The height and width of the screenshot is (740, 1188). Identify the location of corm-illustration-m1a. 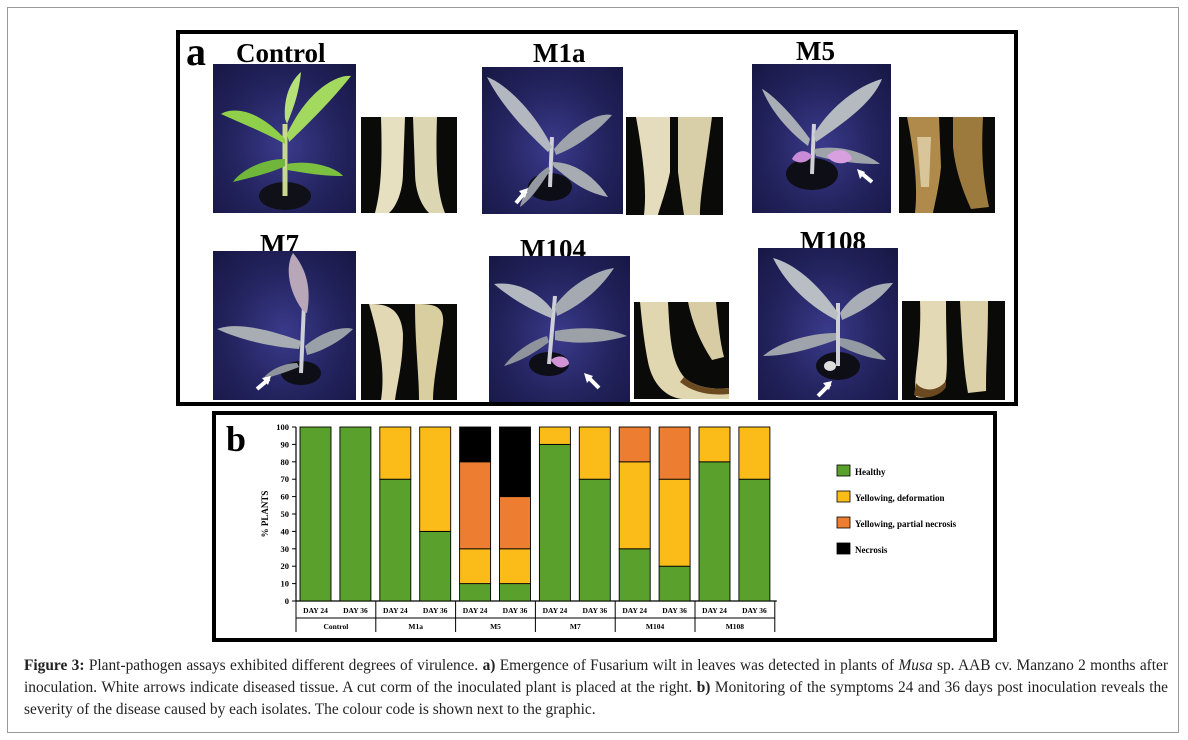
(674, 166).